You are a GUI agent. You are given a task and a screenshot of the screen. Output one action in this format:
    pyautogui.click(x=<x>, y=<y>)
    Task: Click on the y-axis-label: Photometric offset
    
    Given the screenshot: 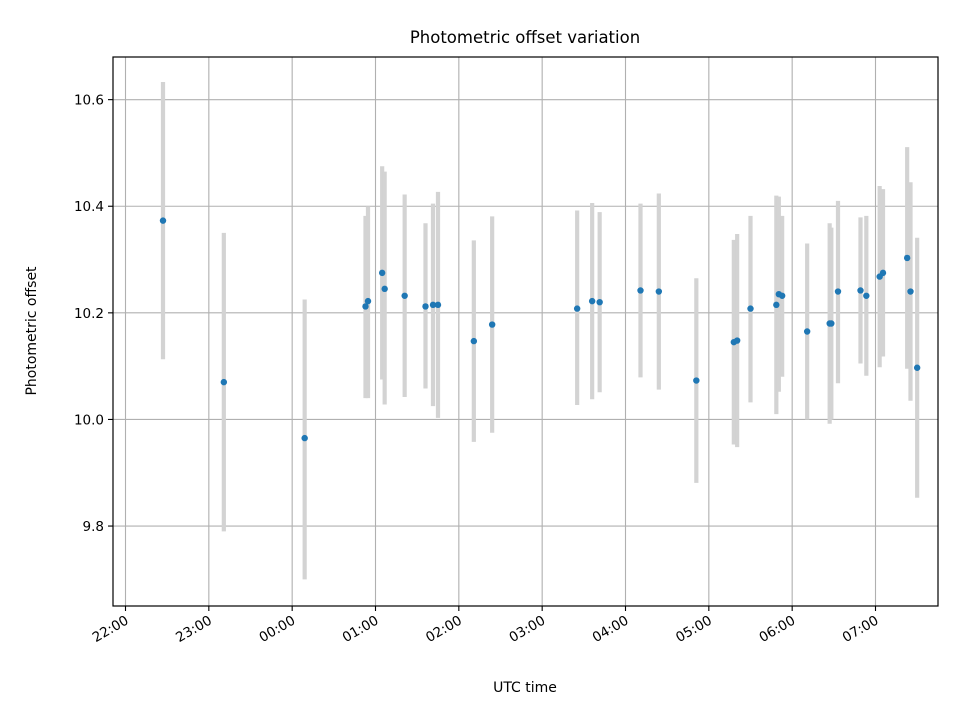 What is the action you would take?
    pyautogui.click(x=32, y=331)
    